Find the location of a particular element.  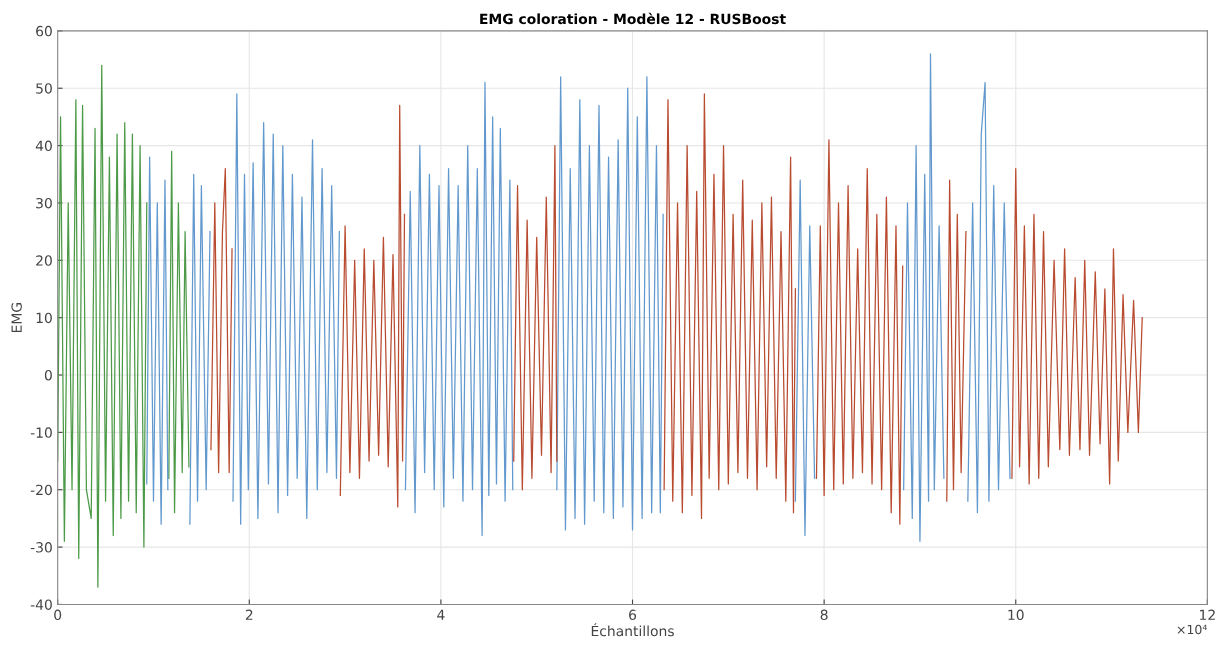

x-tick-label: 8 is located at coordinates (824, 615).